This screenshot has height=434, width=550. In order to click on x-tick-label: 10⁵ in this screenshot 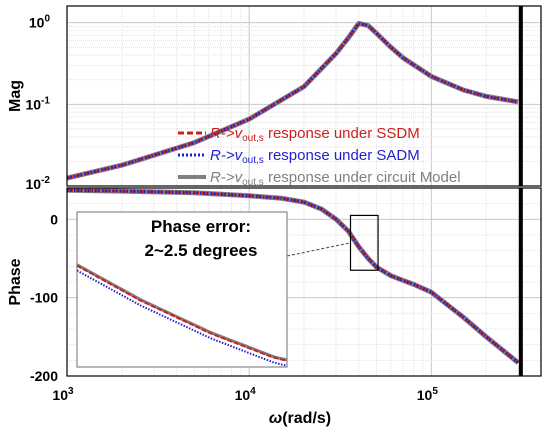, I will do `click(428, 394)`.